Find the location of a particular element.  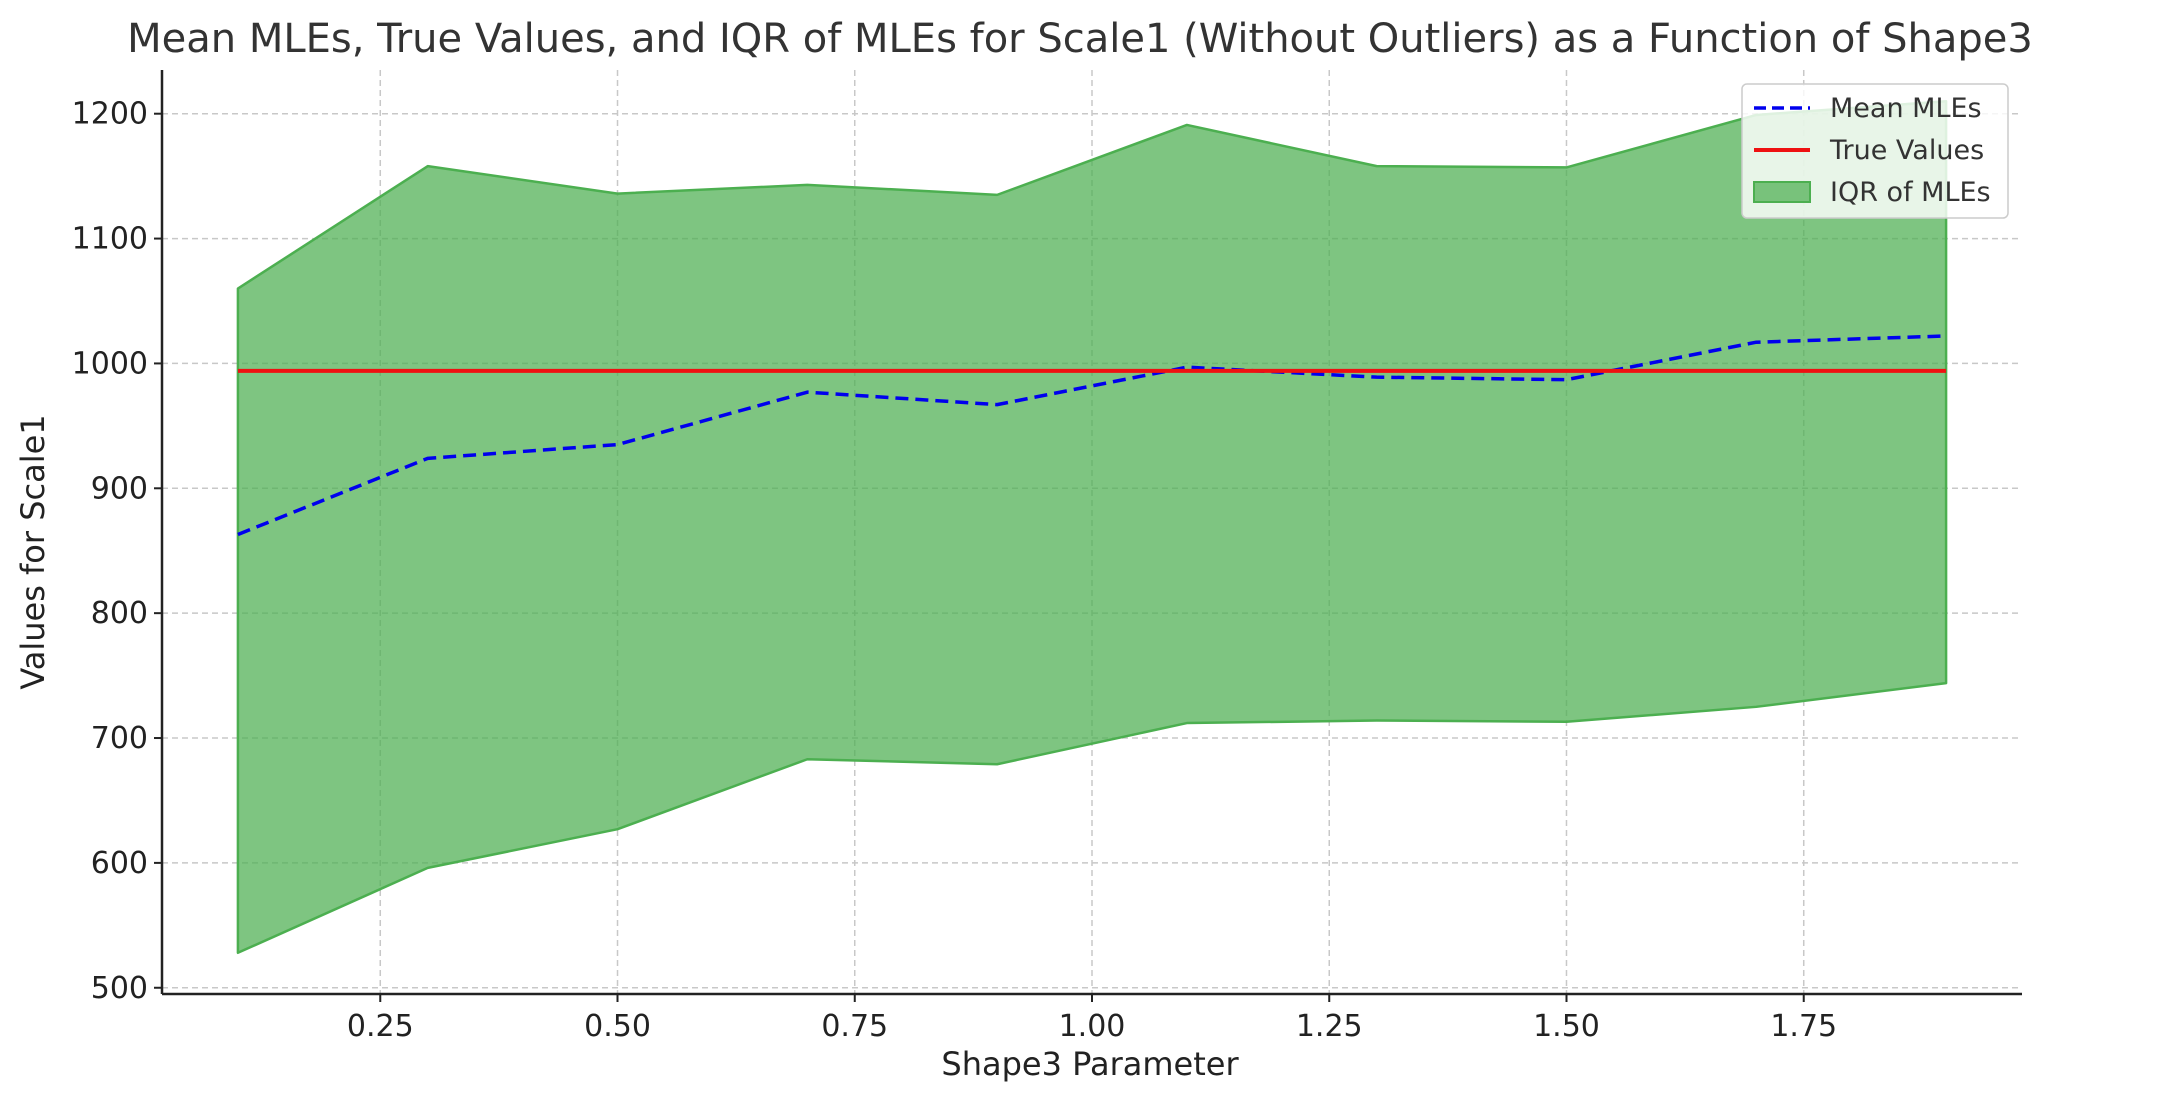

y-tick-label: 600 is located at coordinates (119, 863).